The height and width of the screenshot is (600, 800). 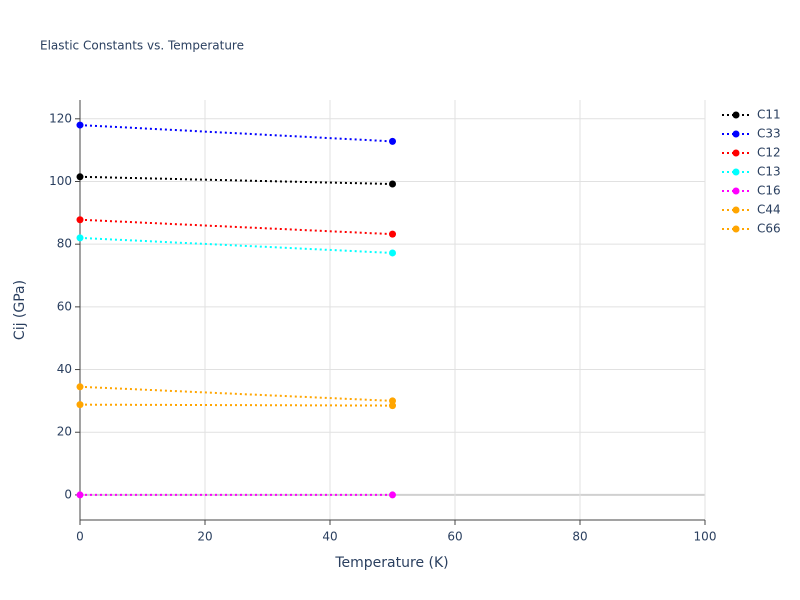 I want to click on x-tick-label: 0, so click(x=80, y=537).